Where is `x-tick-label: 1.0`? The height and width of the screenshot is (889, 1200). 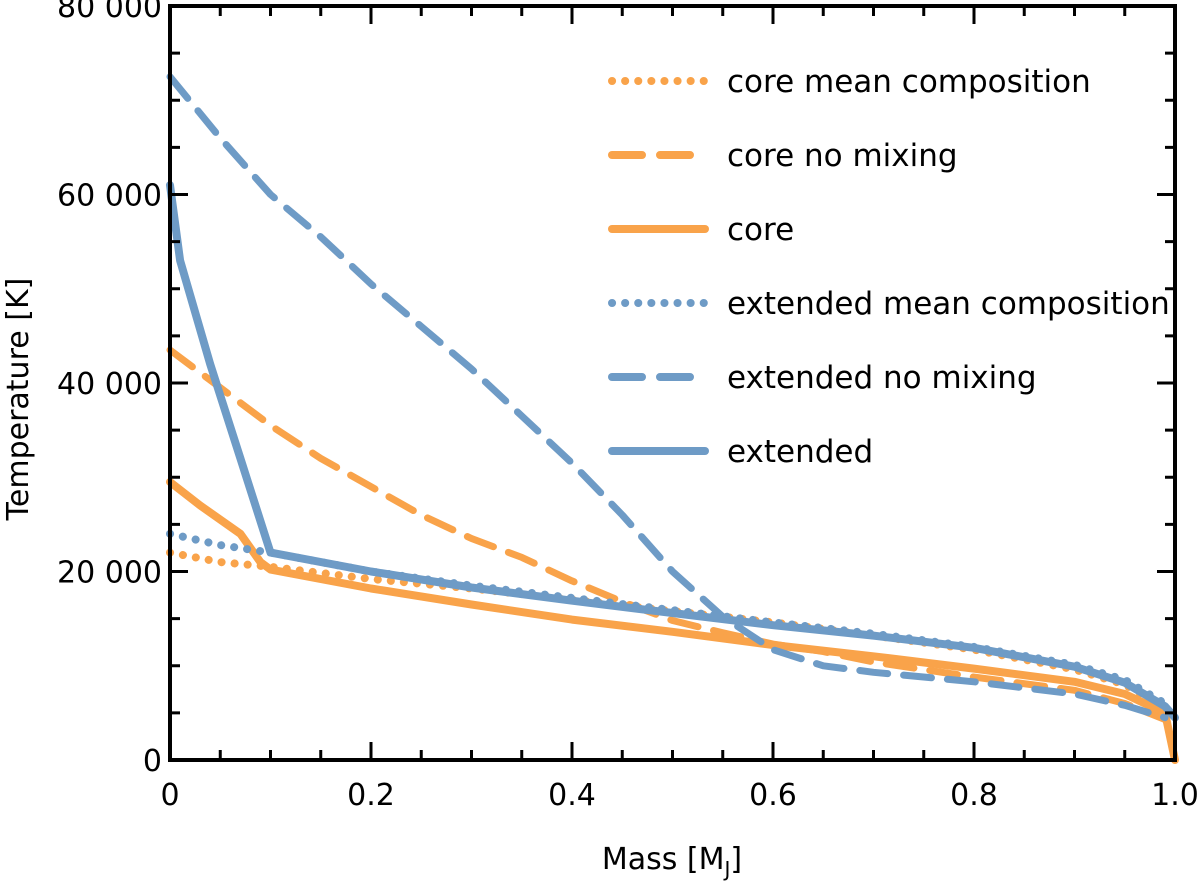 x-tick-label: 1.0 is located at coordinates (1175, 795).